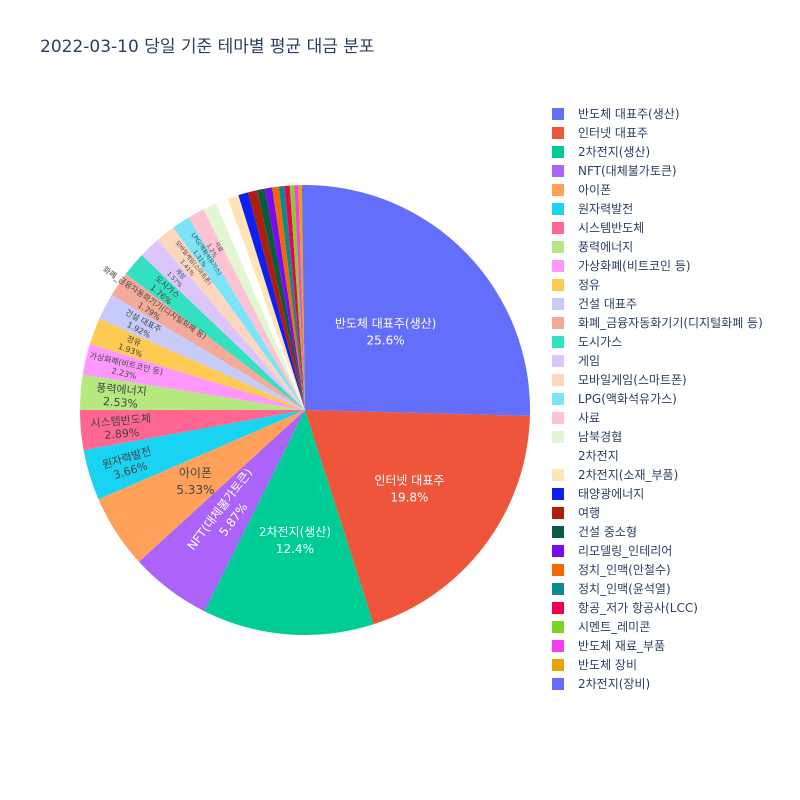  I want to click on legend-item: 반도체 재료_부품, so click(657, 645).